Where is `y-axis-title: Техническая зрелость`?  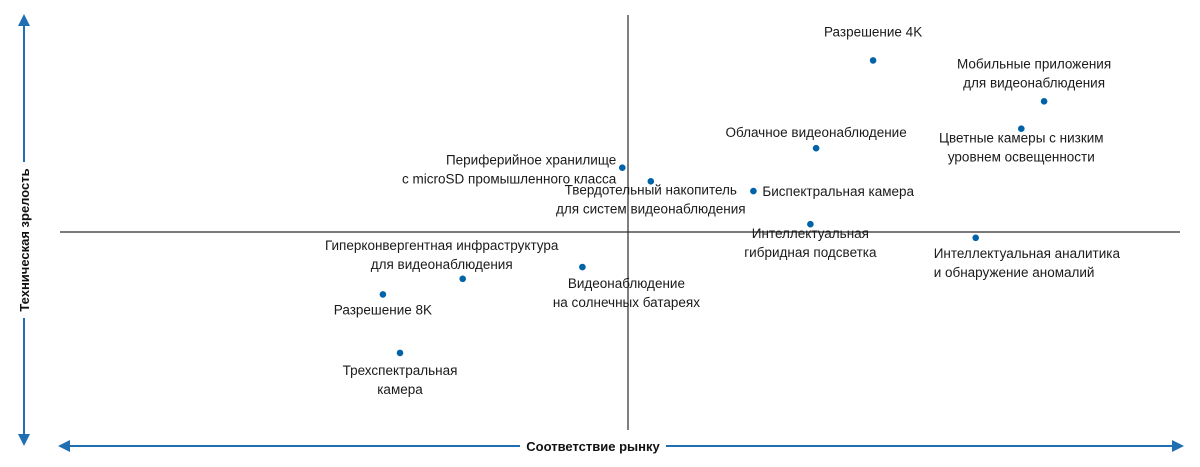 y-axis-title: Техническая зрелость is located at coordinates (24, 239).